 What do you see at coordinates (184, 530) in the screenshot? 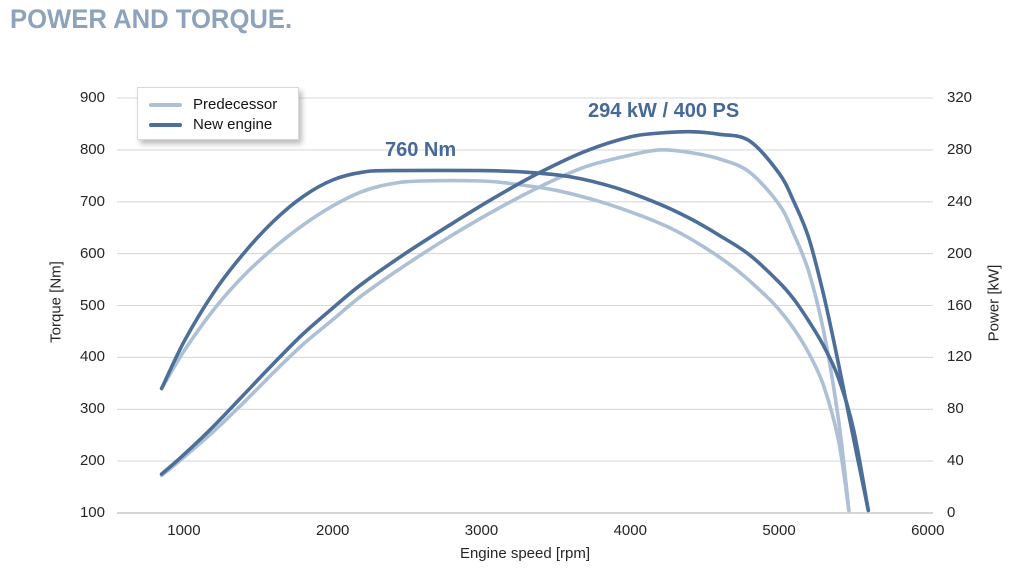
I see `rpm-tick-label: 1000` at bounding box center [184, 530].